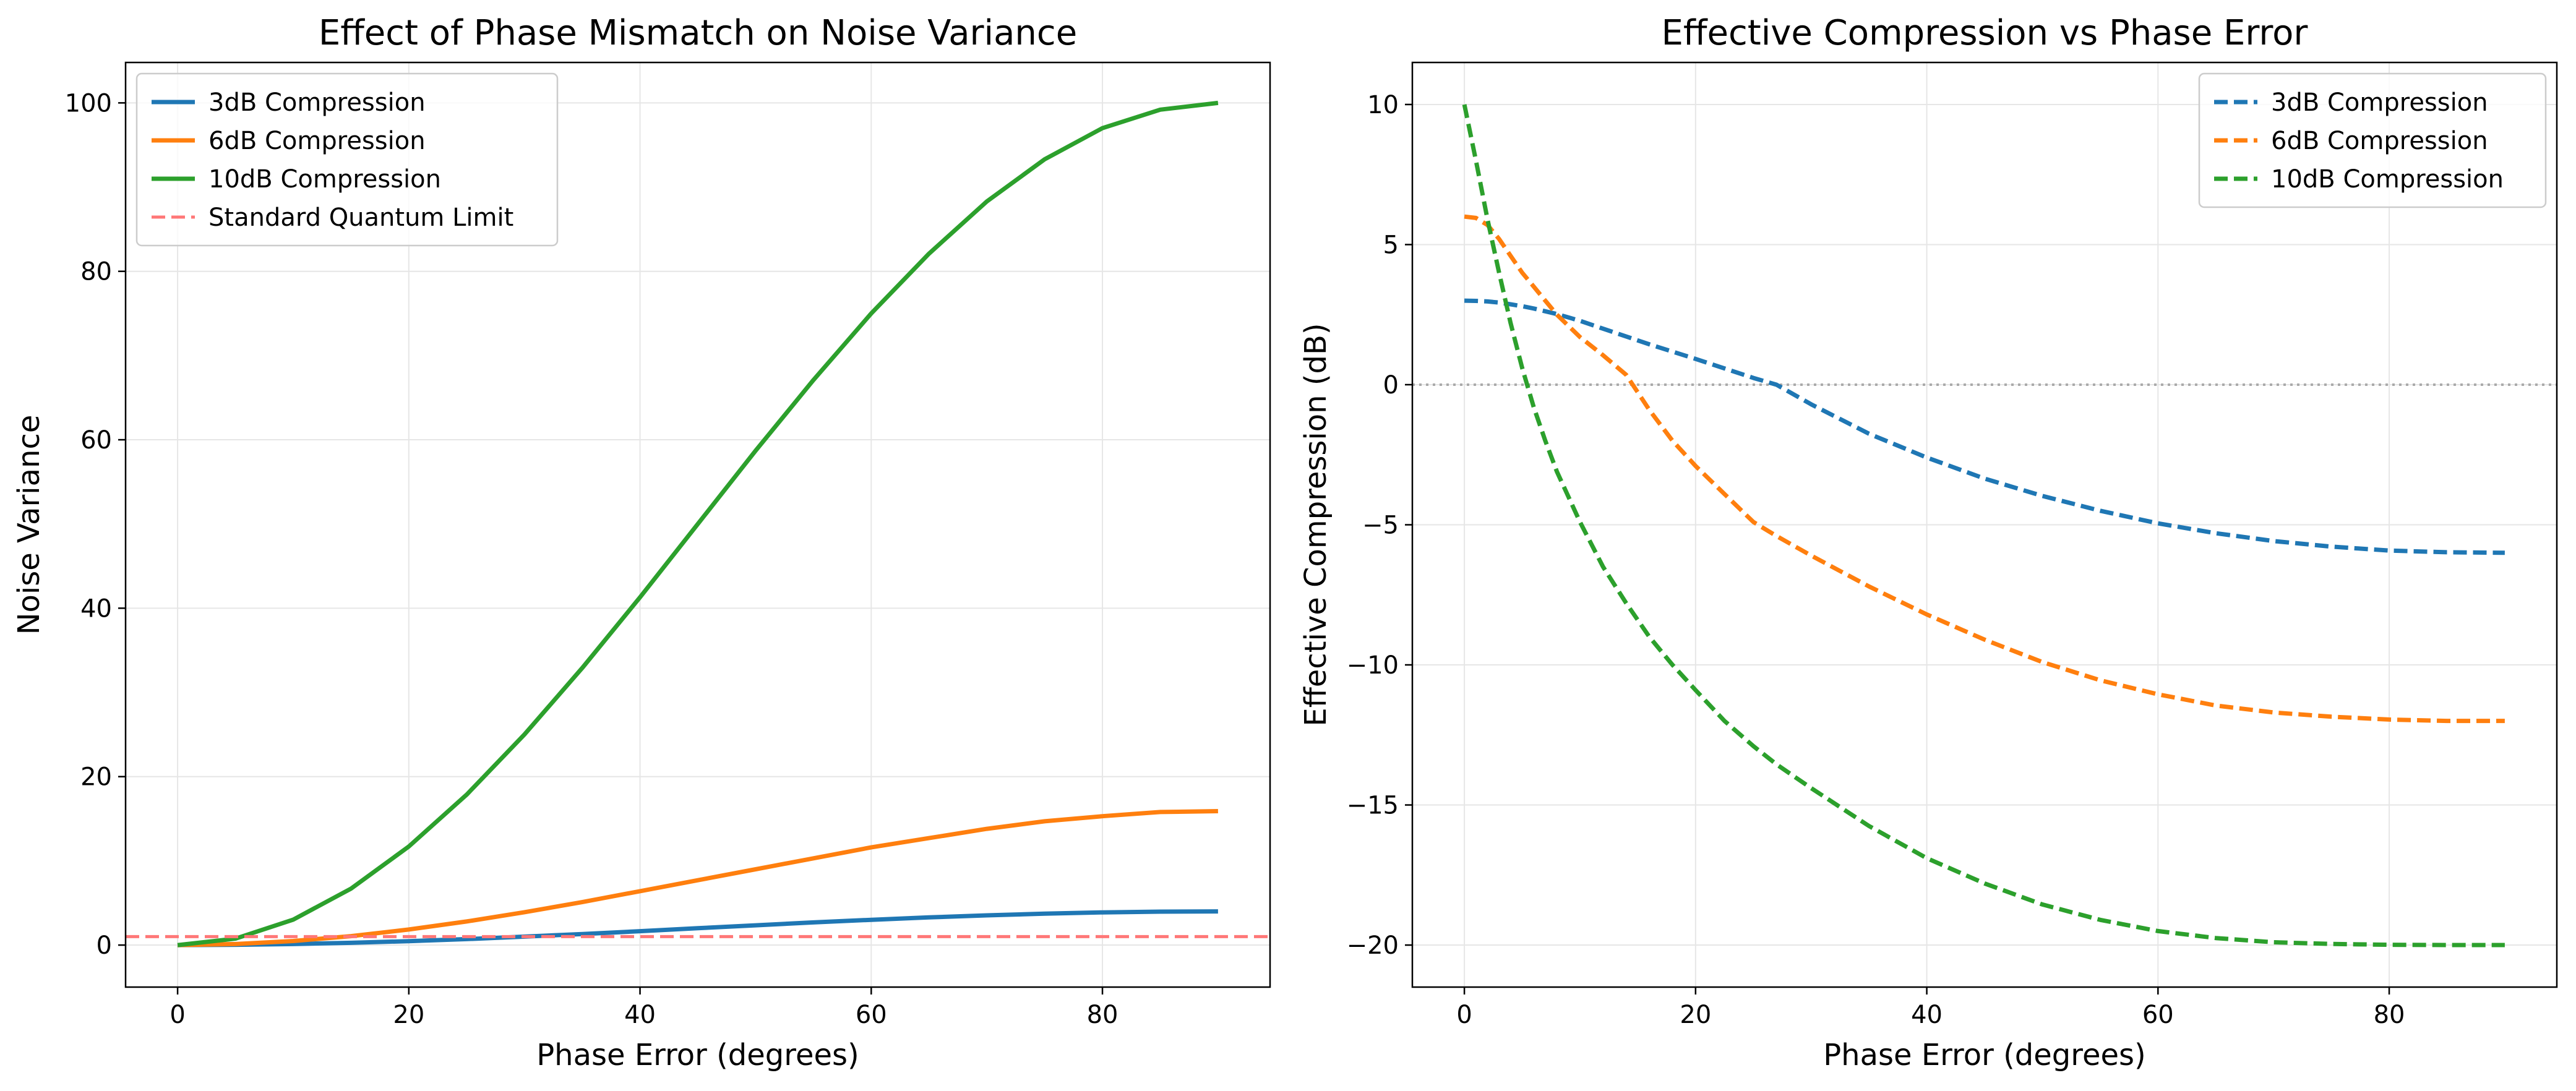 This screenshot has width=2576, height=1091. Describe the element at coordinates (96, 778) in the screenshot. I see `y-tick-label: 20` at that location.